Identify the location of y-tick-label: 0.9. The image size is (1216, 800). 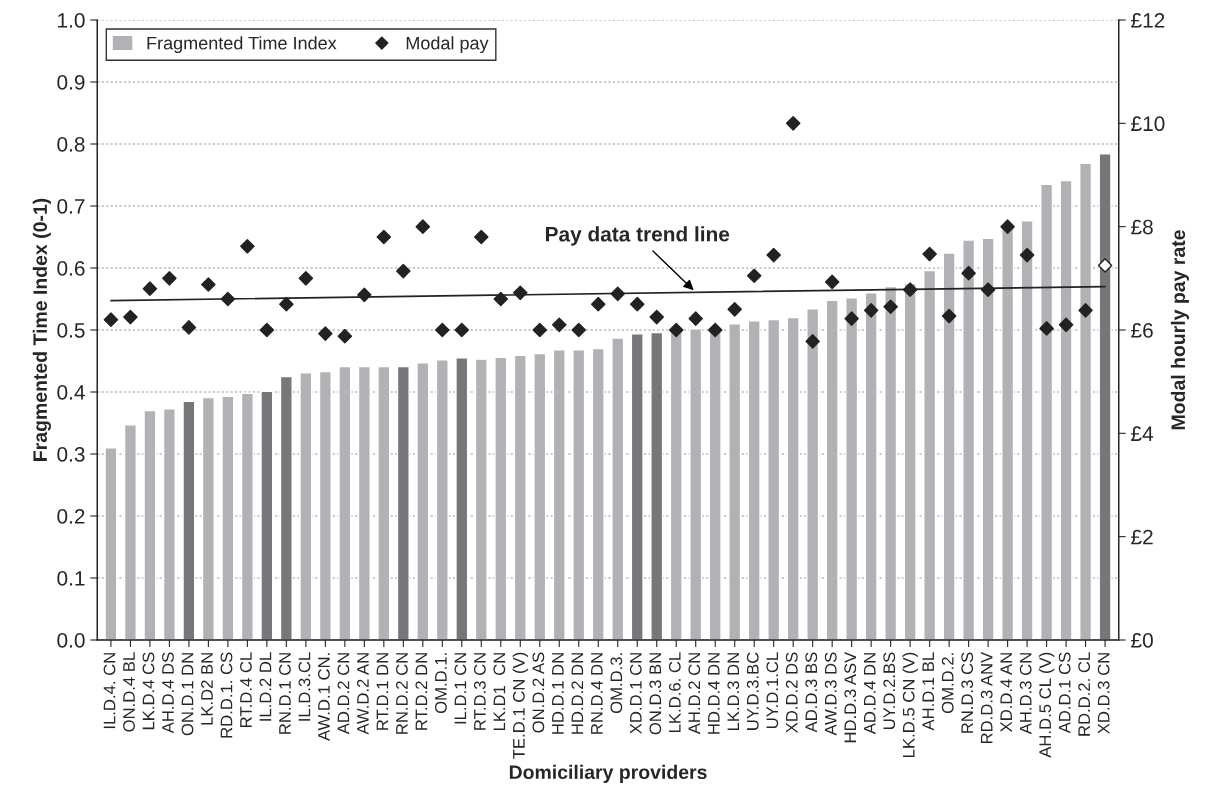
(71, 82).